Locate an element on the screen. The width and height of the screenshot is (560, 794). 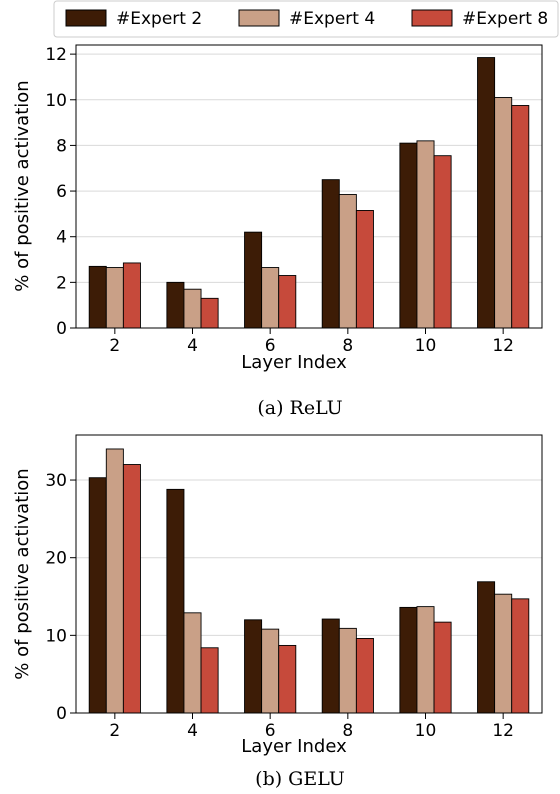
y-tick-label: 12 is located at coordinates (56, 55).